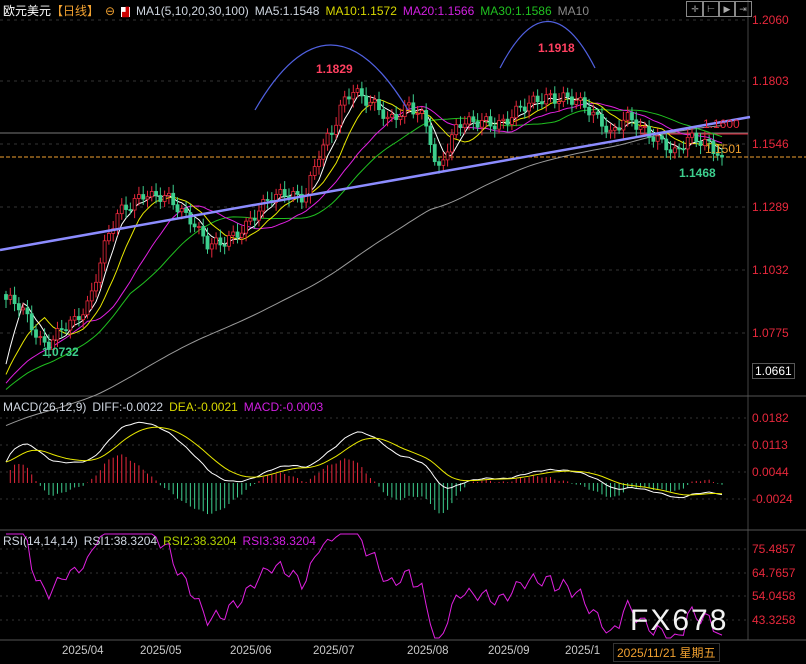 The image size is (806, 664). What do you see at coordinates (711, 9) in the screenshot?
I see `zoom-range-icon: ⊢` at bounding box center [711, 9].